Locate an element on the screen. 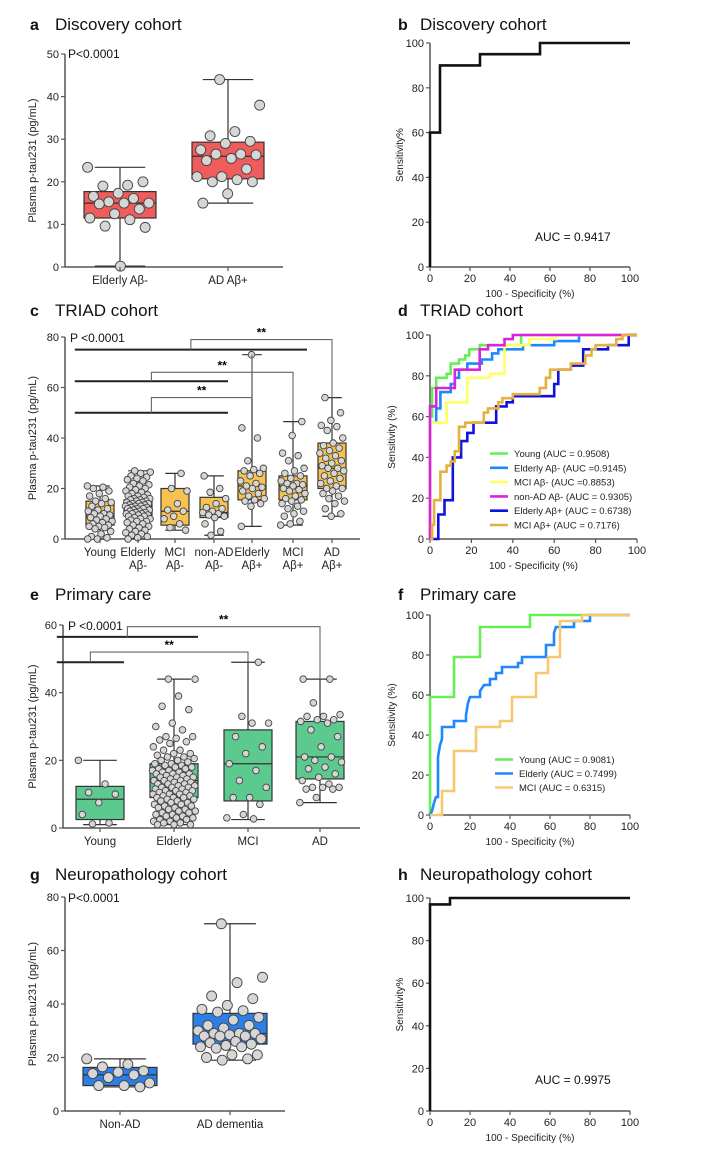 This screenshot has height=1166, width=716. x-tick-label: 80 is located at coordinates (590, 1123).